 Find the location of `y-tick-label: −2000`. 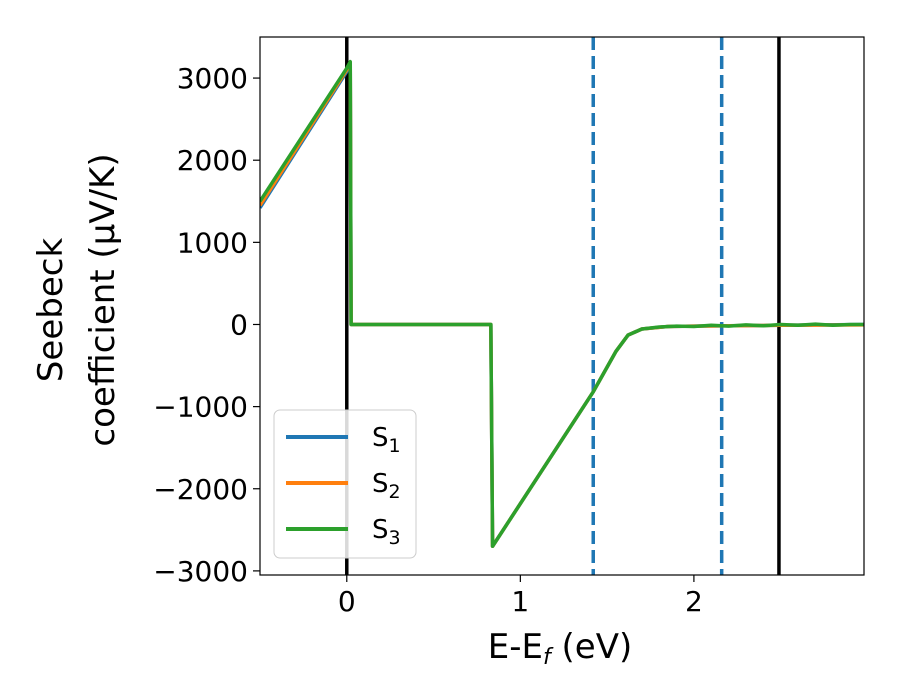

y-tick-label: −2000 is located at coordinates (200, 489).